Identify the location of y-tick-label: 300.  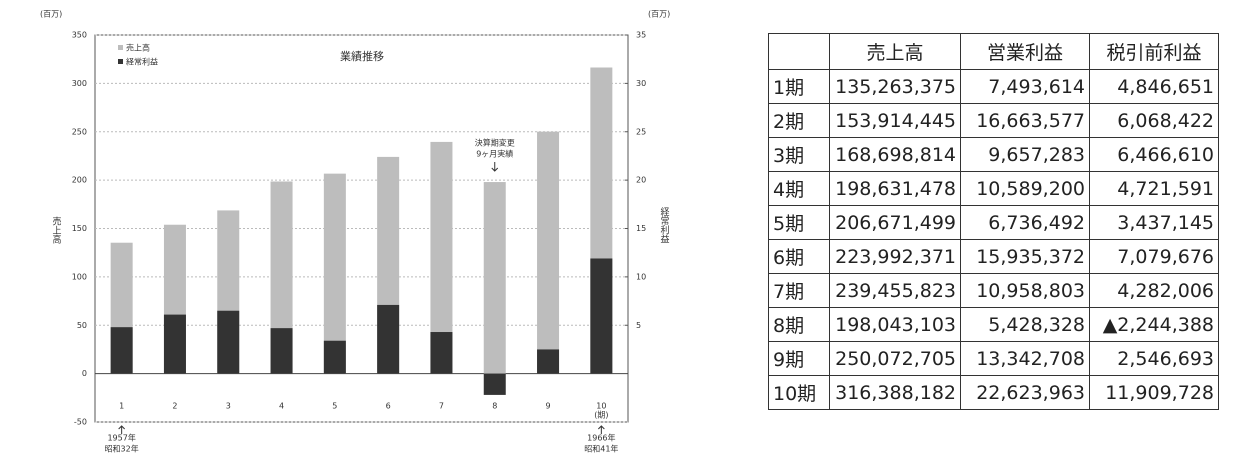
(79, 83).